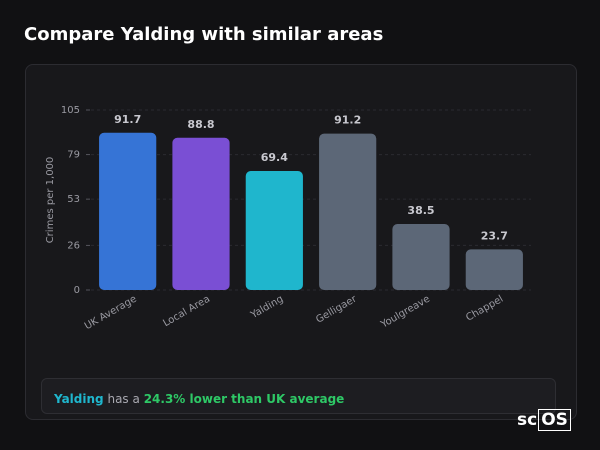 This screenshot has width=600, height=450. I want to click on x-tick-label: UK Average, so click(111, 313).